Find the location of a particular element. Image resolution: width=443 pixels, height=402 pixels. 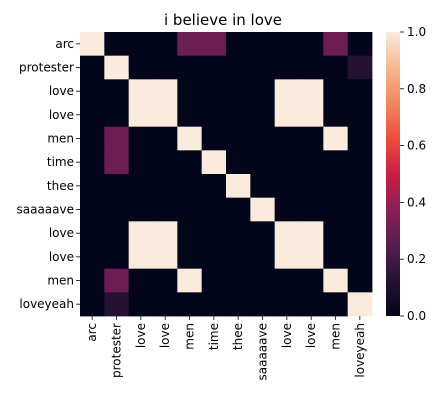

colorbar: 0.0 0.2 0.4 0.6 0.8 1.0 is located at coordinates (406, 174).